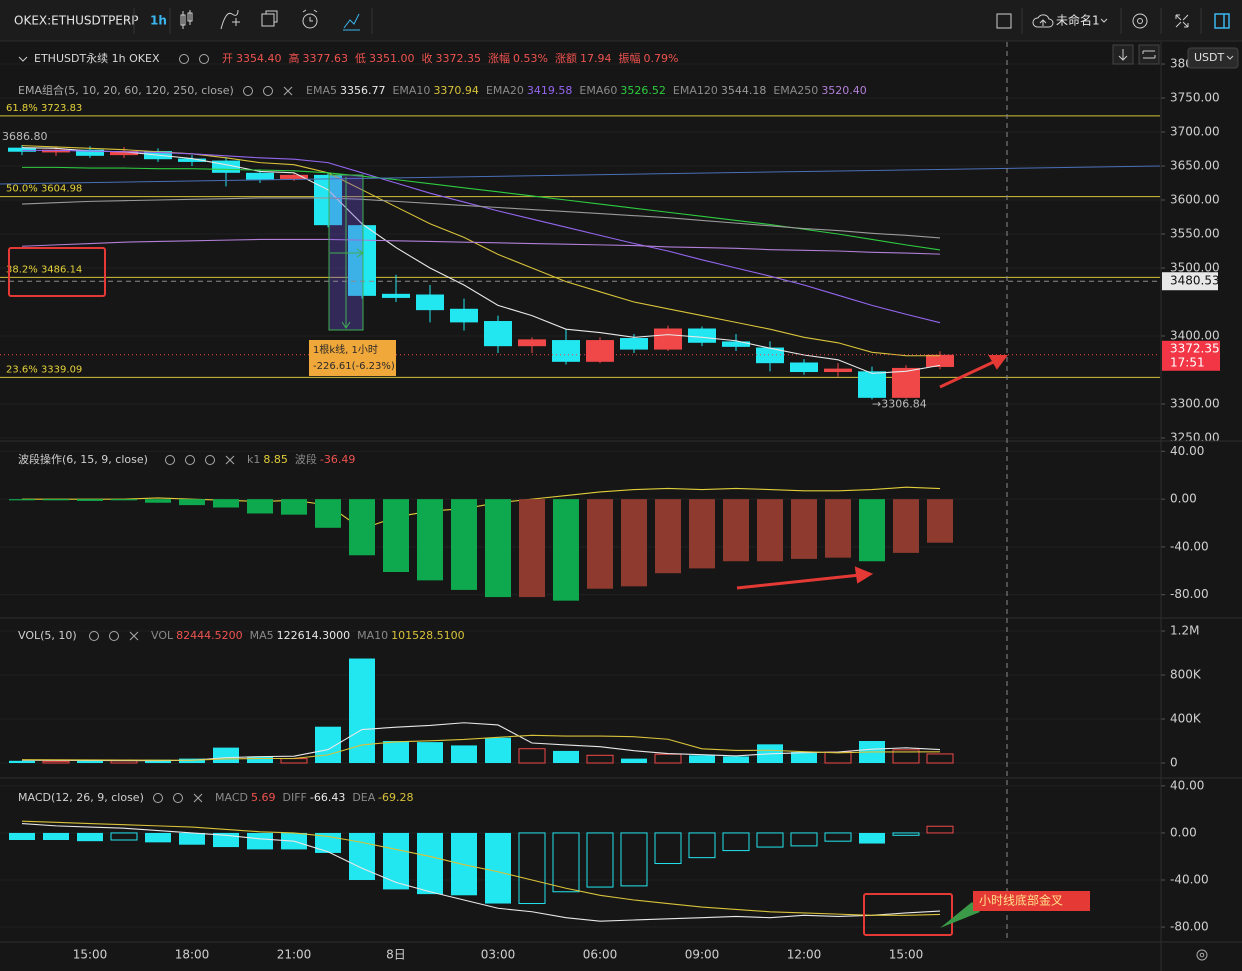 Image resolution: width=1242 pixels, height=971 pixels. I want to click on chart-title: ETHUSDT永续 1h OKEX, so click(97, 58).